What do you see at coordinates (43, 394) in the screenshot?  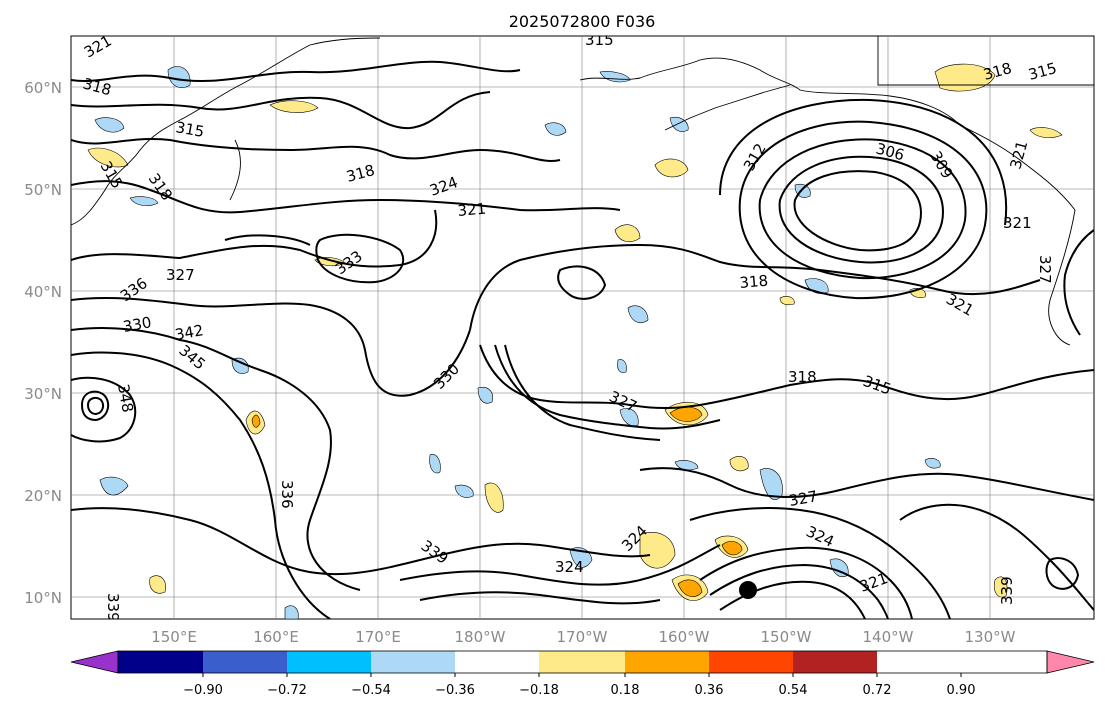 I see `lat-label: 30°N` at bounding box center [43, 394].